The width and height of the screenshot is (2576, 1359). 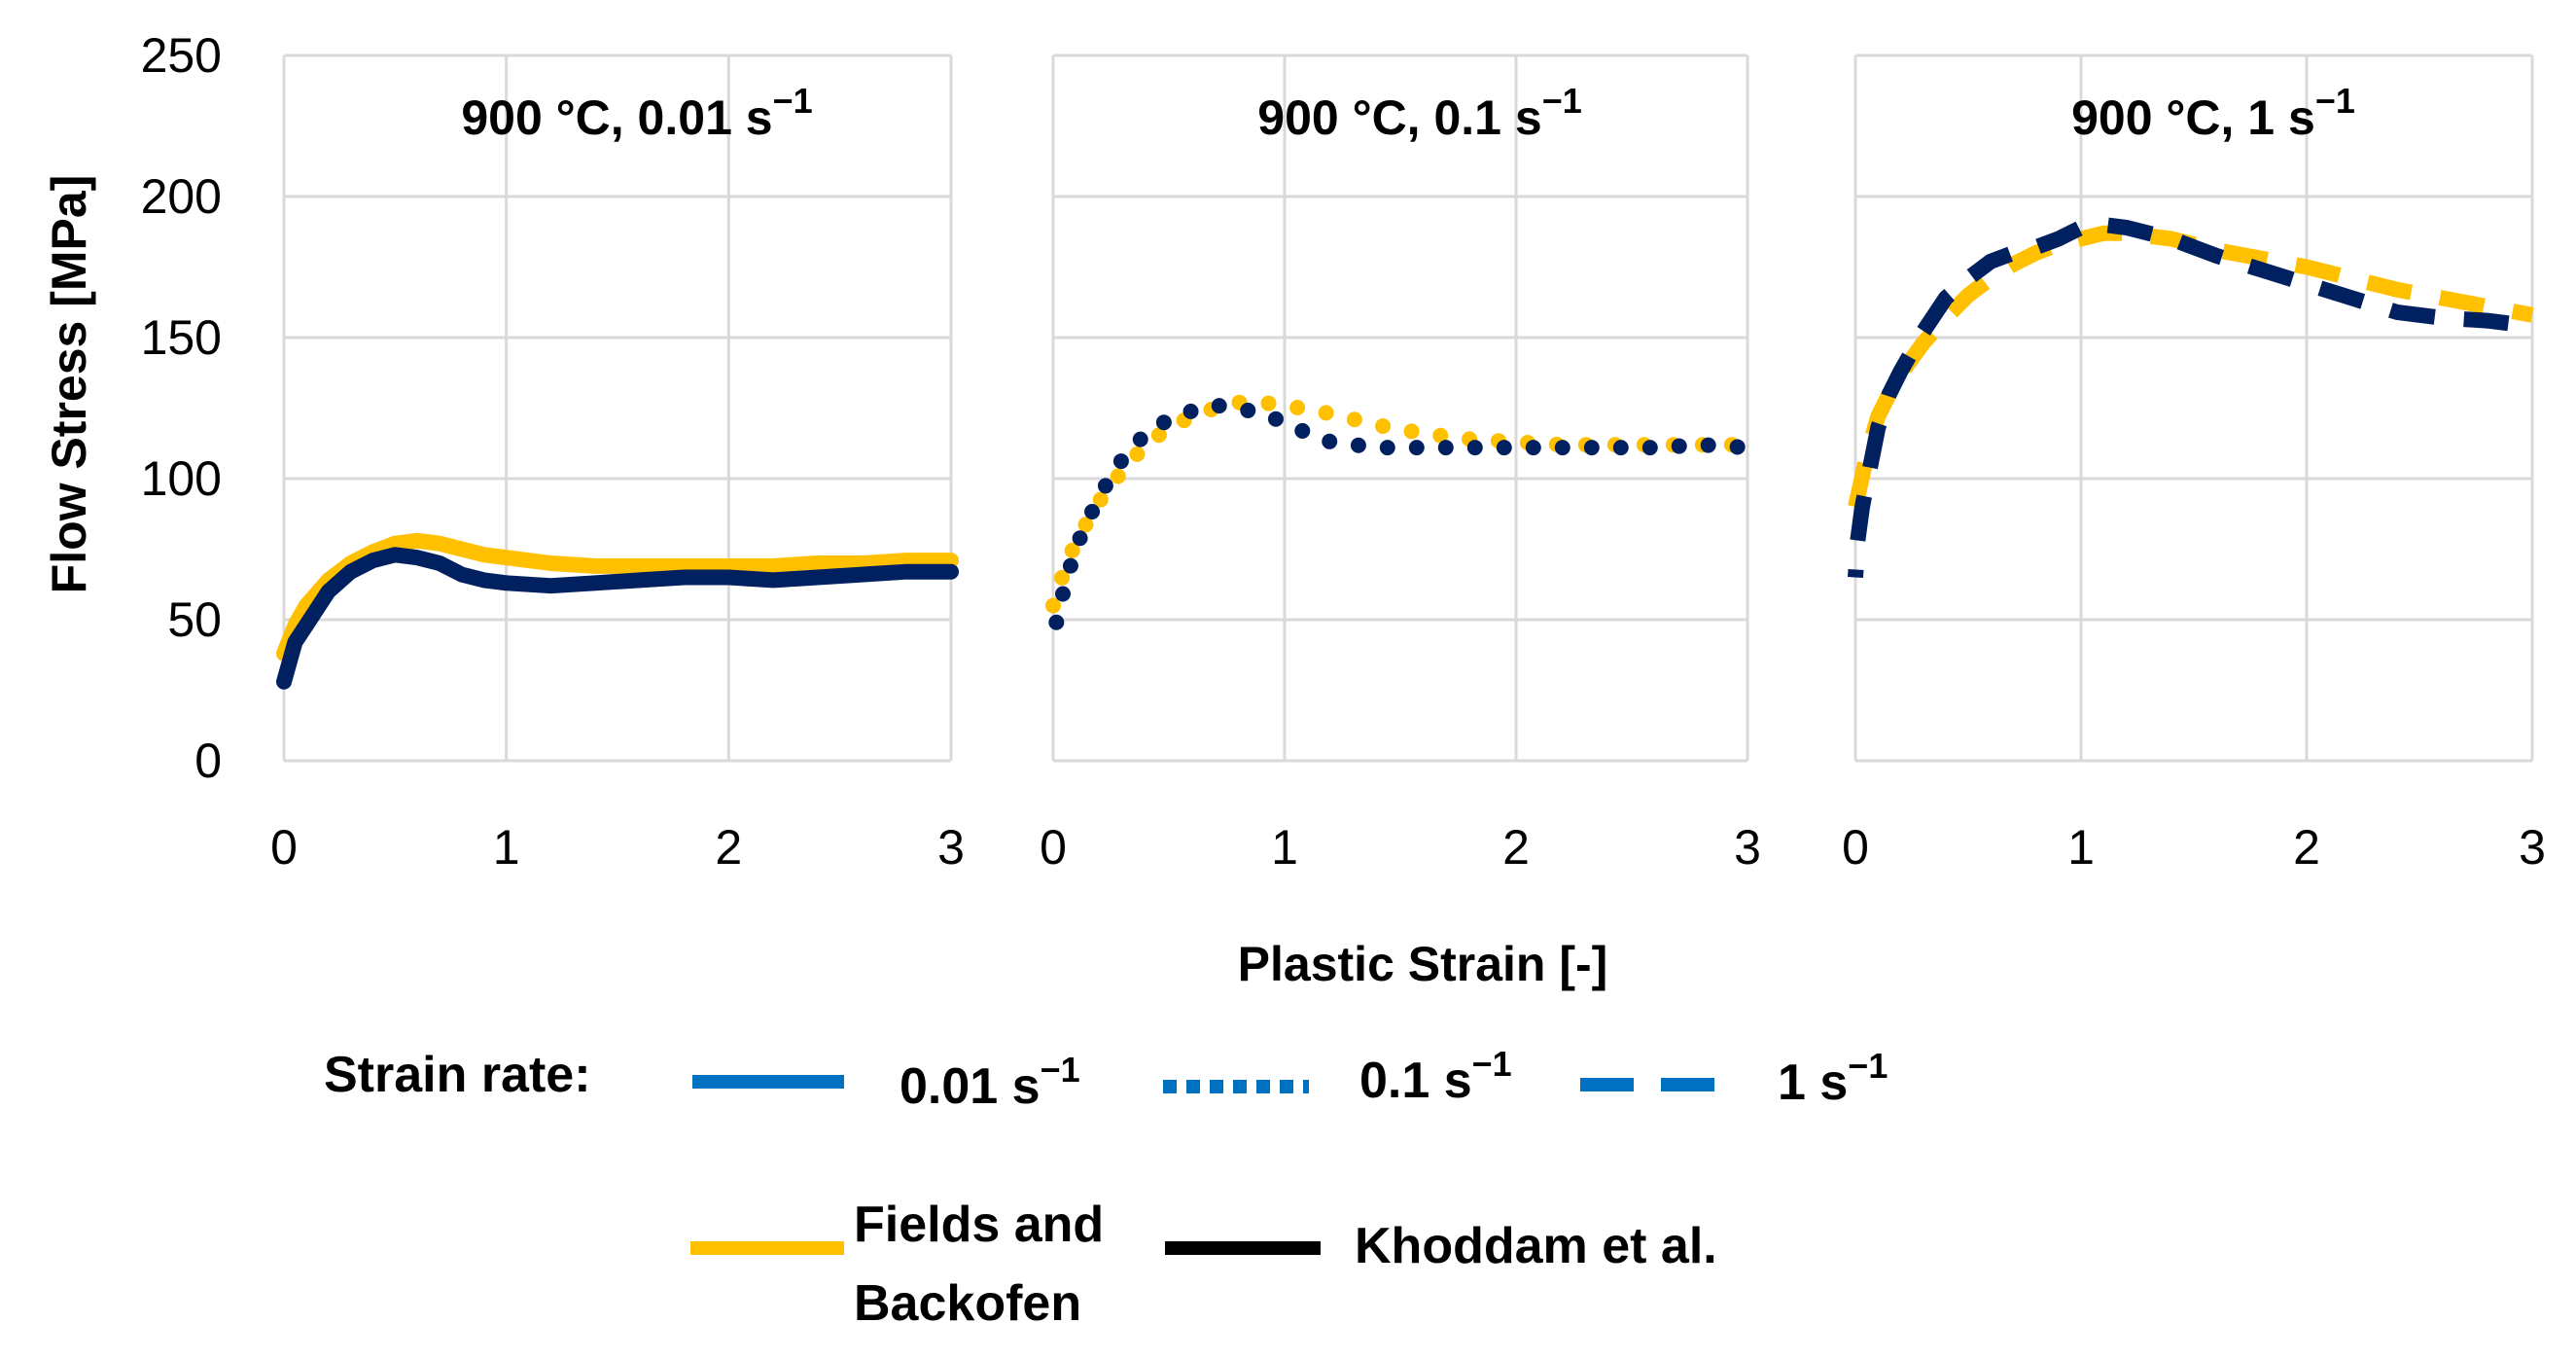 What do you see at coordinates (1204, 1264) in the screenshot?
I see `legend-models: Fields and Backofen Khoddam et al.` at bounding box center [1204, 1264].